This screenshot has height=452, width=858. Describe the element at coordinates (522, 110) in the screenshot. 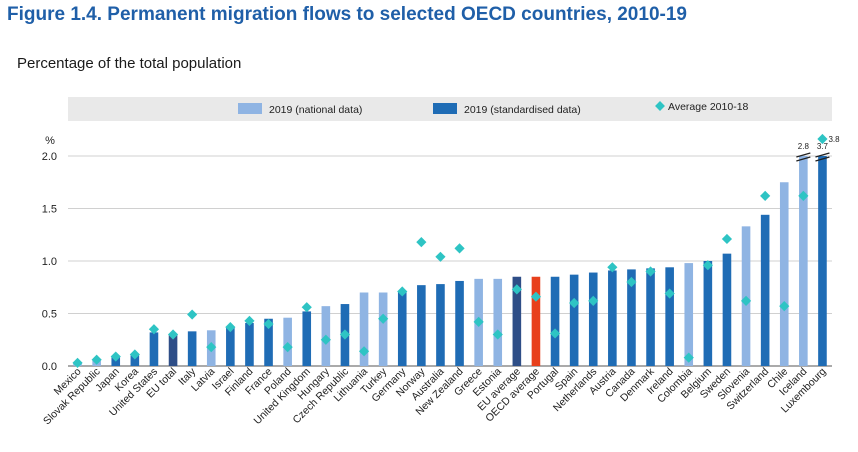

I see `legend-label-standardised: 2019 (standardised data)` at that location.